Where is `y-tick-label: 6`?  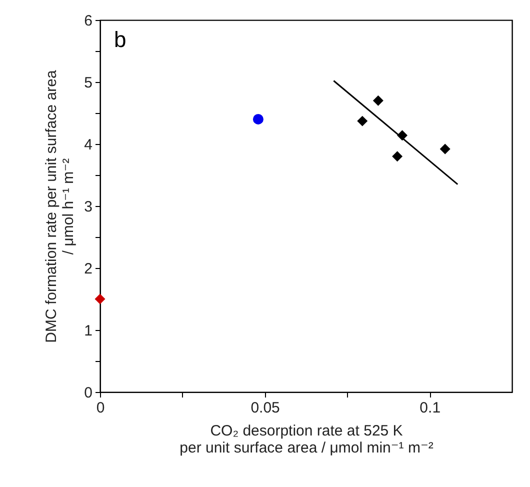 y-tick-label: 6 is located at coordinates (88, 21).